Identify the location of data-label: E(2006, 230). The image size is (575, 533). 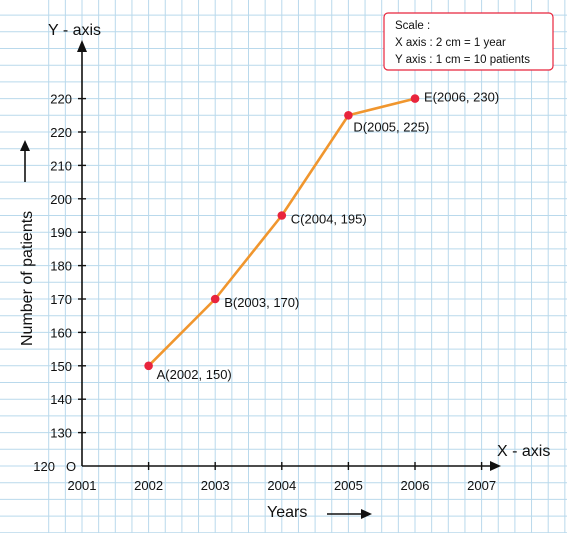
(461, 97).